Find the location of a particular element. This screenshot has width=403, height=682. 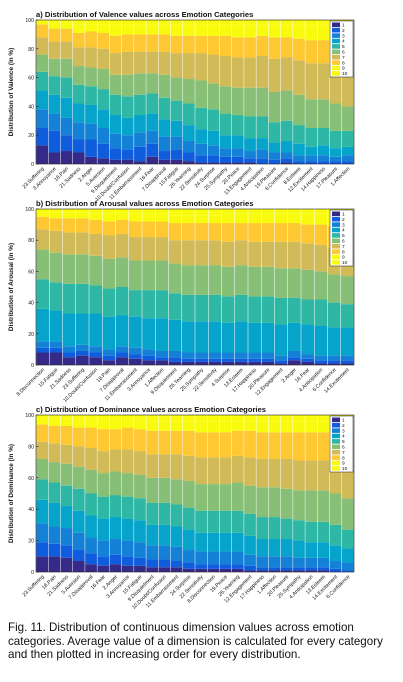

legend-label: 10 is located at coordinates (345, 469).